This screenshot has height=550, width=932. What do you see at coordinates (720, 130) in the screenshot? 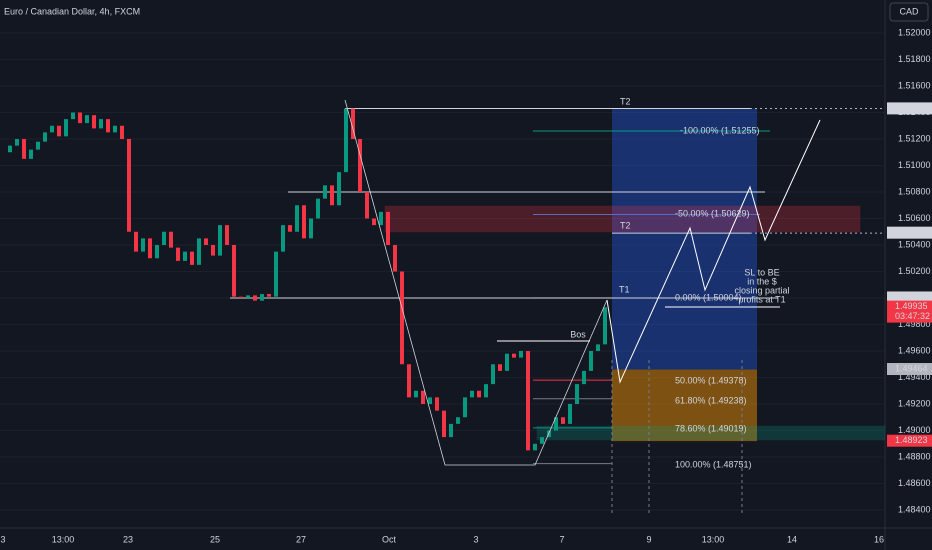
I see `annotation: -100.00% (1.51255)` at bounding box center [720, 130].